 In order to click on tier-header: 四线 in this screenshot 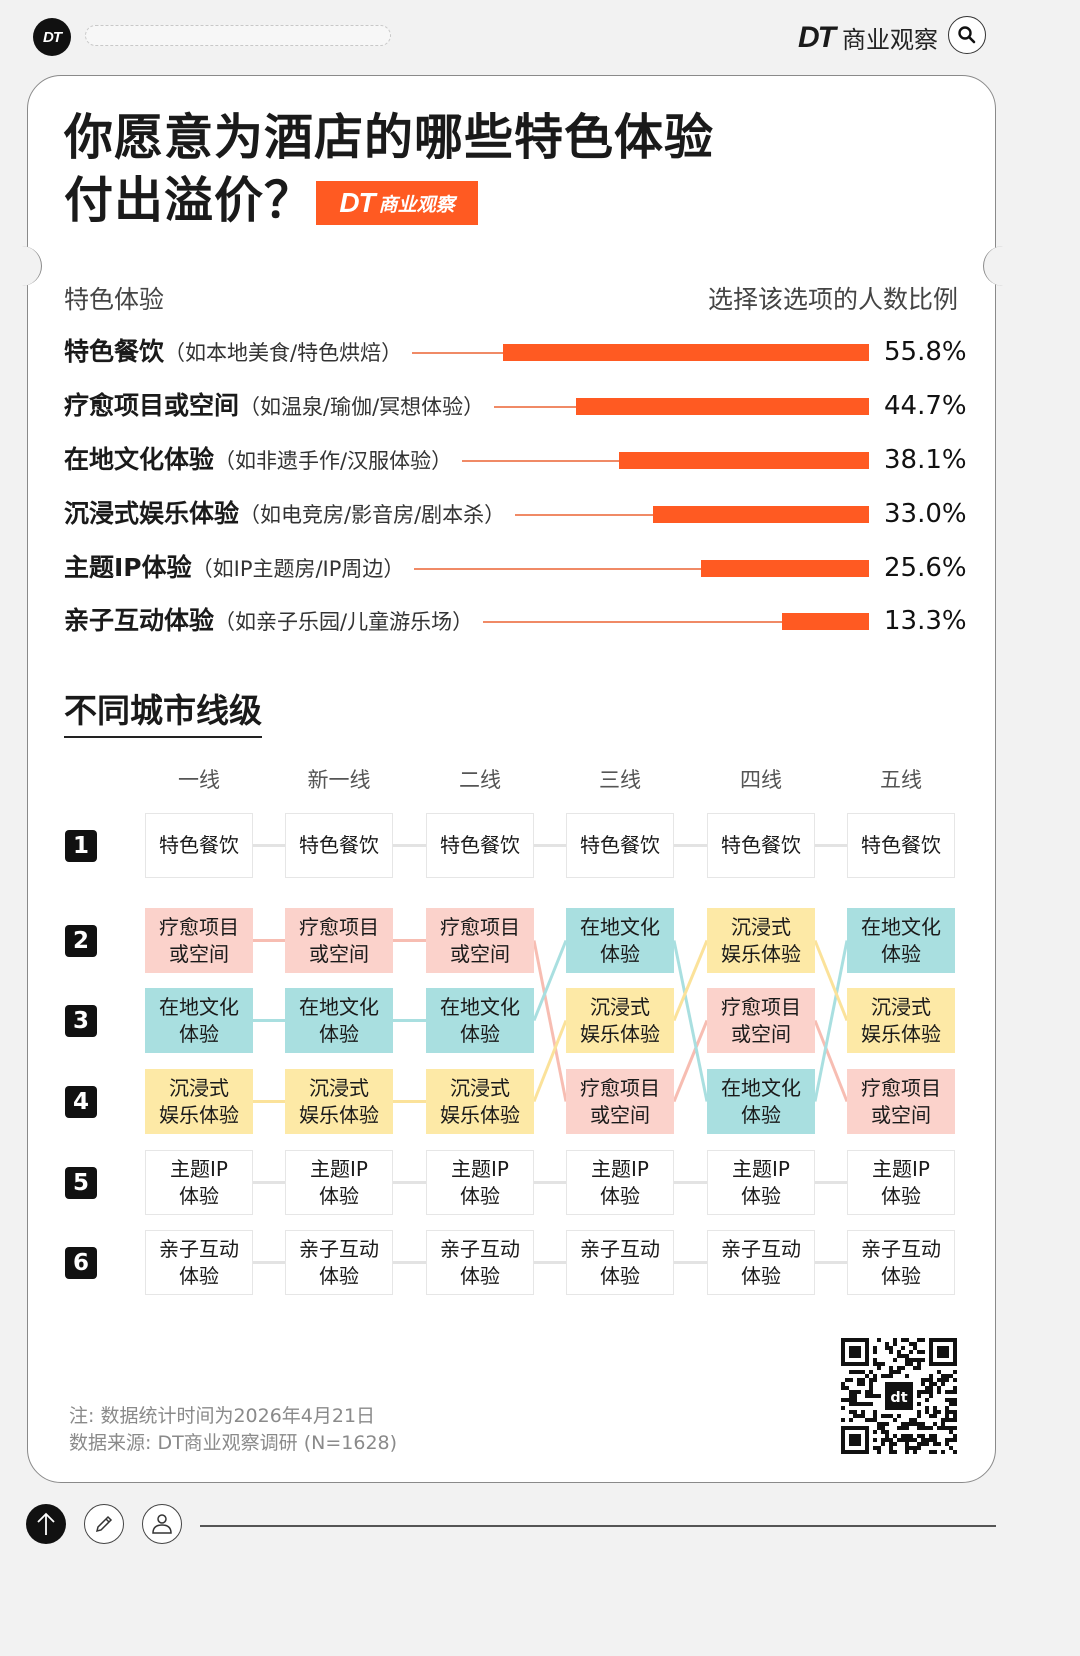, I will do `click(761, 780)`.